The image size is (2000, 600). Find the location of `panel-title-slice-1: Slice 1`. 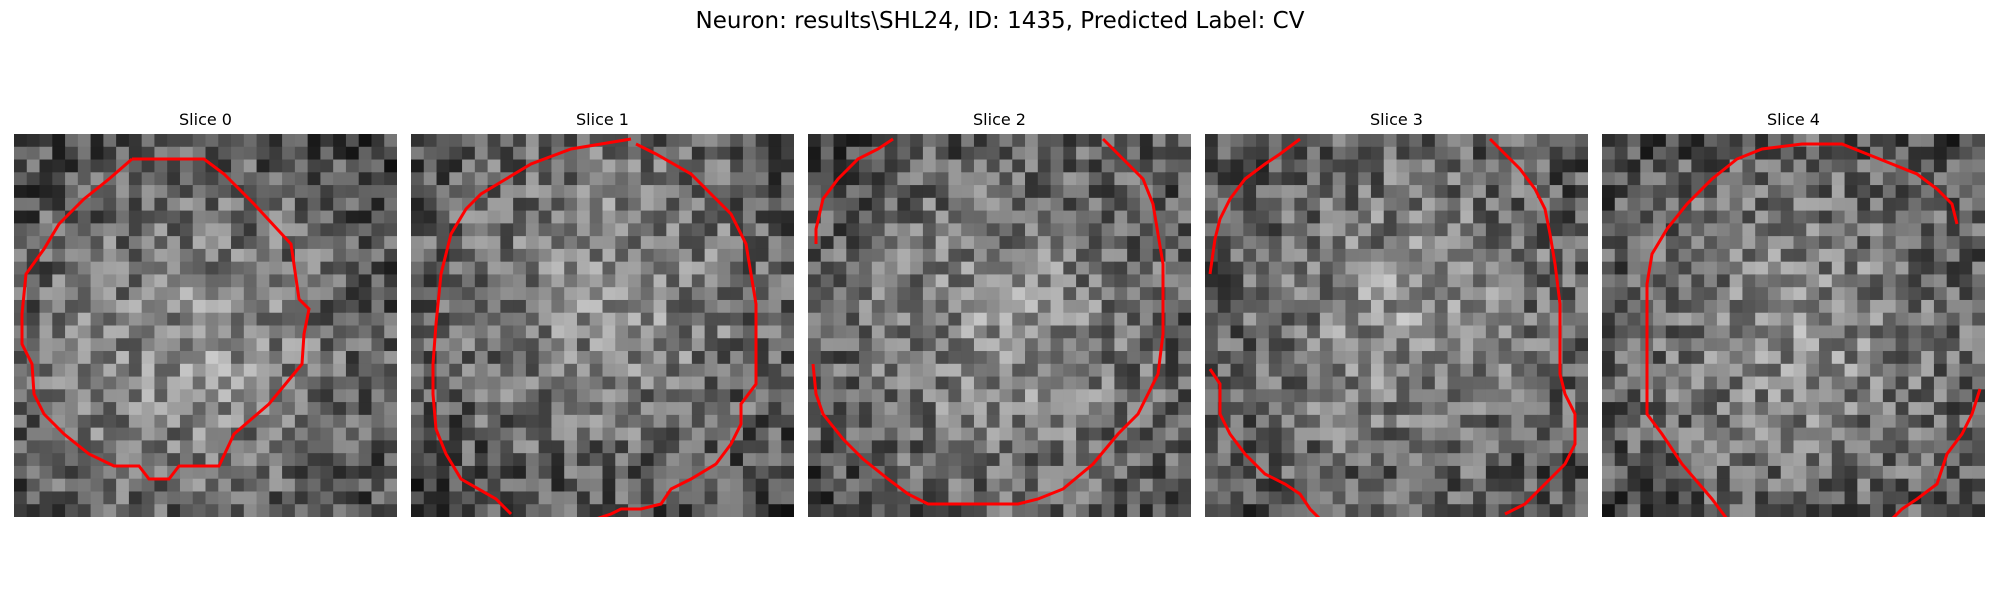

panel-title-slice-1: Slice 1 is located at coordinates (602, 119).